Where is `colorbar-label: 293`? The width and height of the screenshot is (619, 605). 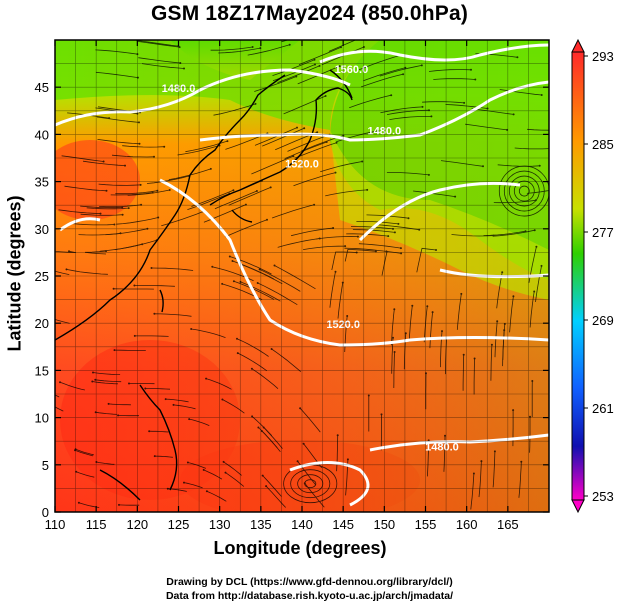
colorbar-label: 293 is located at coordinates (603, 56).